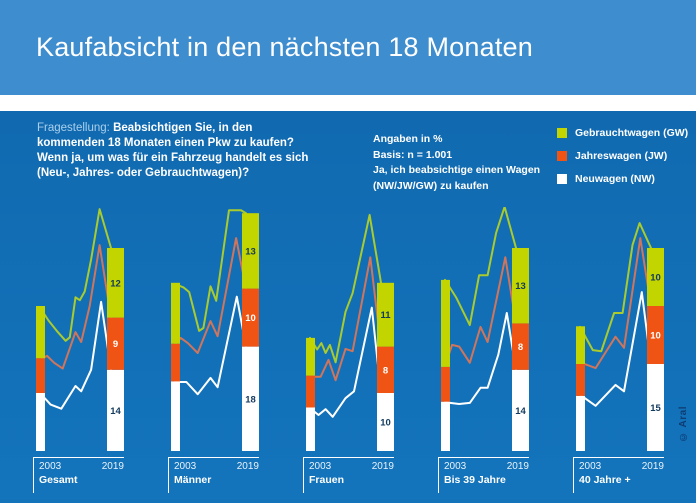  I want to click on chart-group-label: Bis 39 Jahre, so click(475, 480).